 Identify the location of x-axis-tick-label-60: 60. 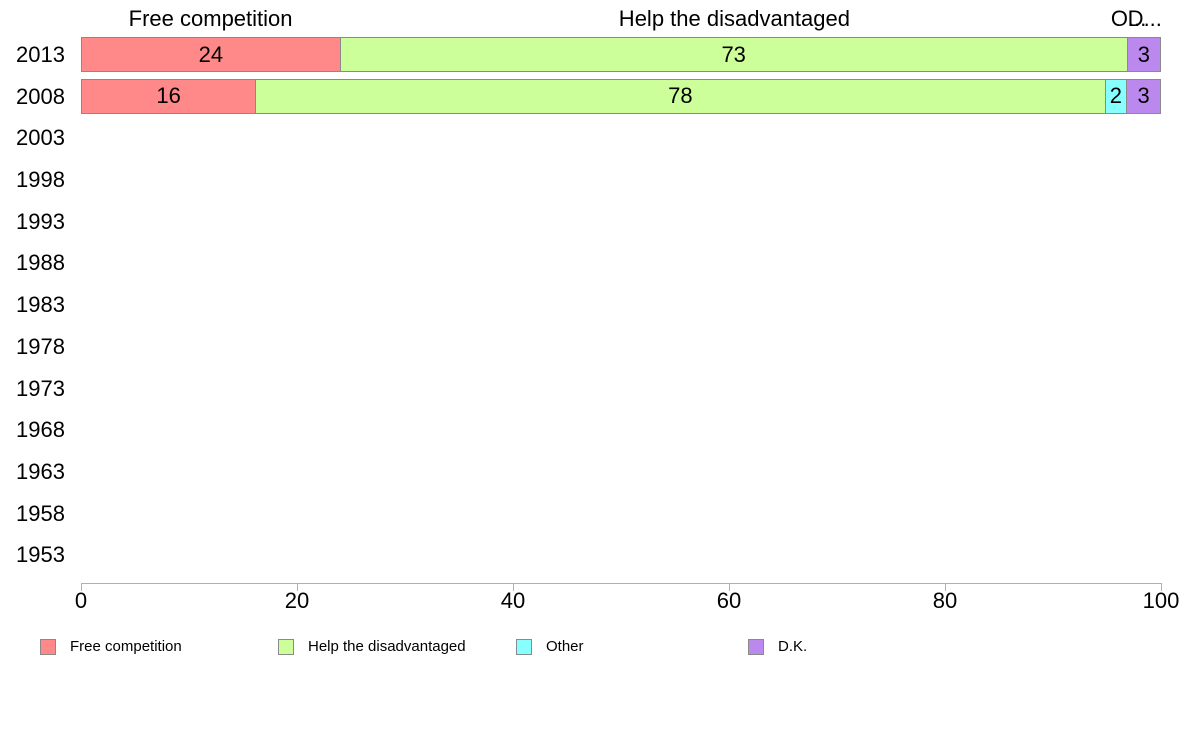
(729, 600).